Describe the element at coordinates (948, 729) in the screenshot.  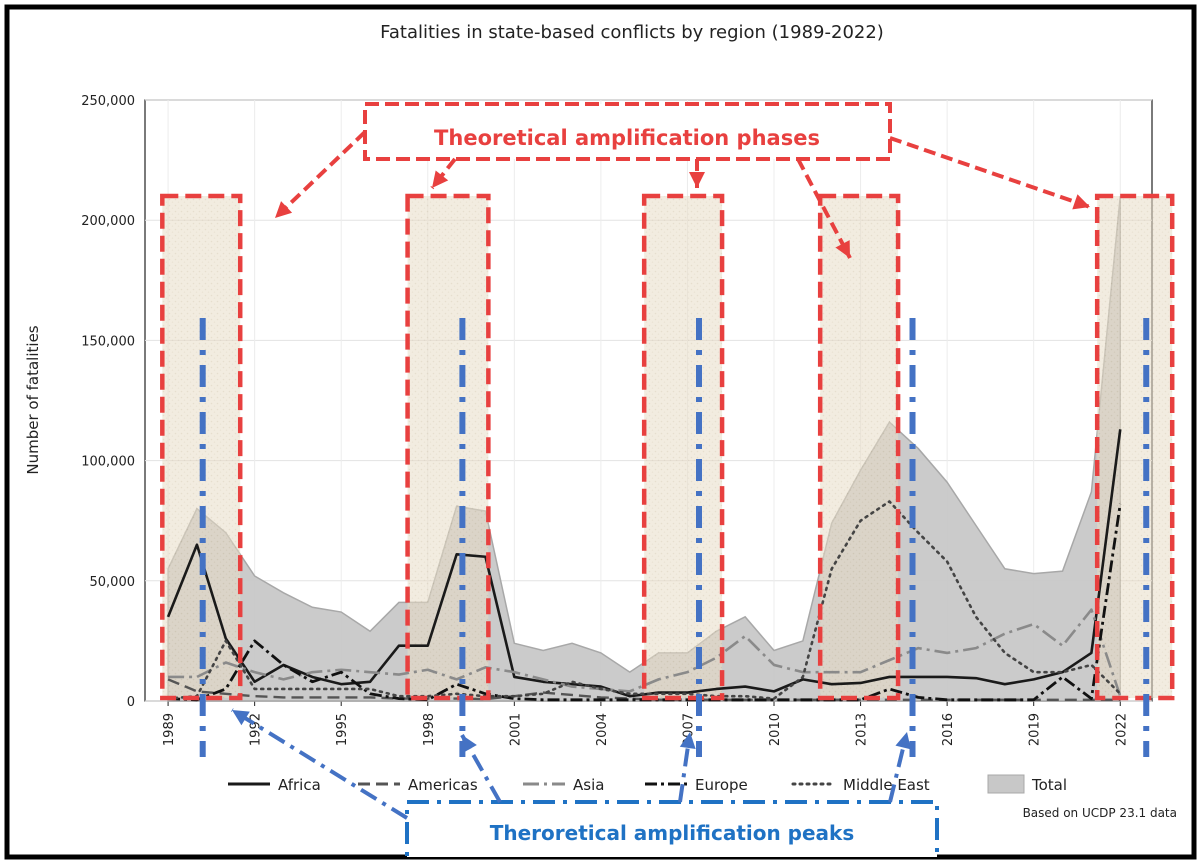
I see `x-tick-label: 2016` at that location.